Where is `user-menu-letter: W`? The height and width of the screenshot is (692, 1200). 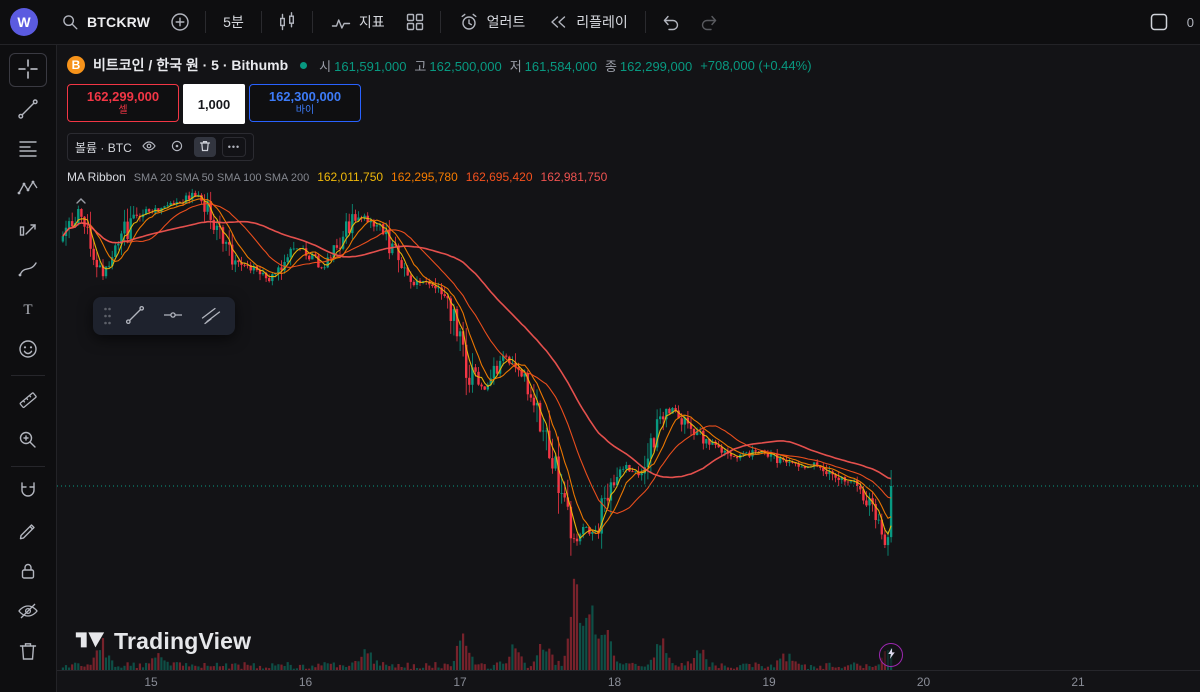 user-menu-letter: W is located at coordinates (24, 22).